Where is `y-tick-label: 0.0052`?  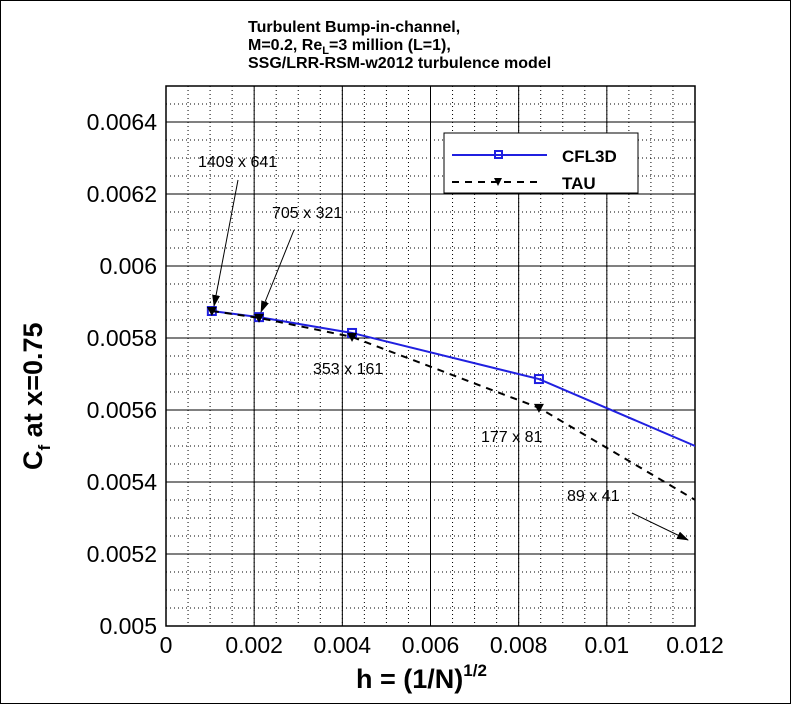 y-tick-label: 0.0052 is located at coordinates (122, 554).